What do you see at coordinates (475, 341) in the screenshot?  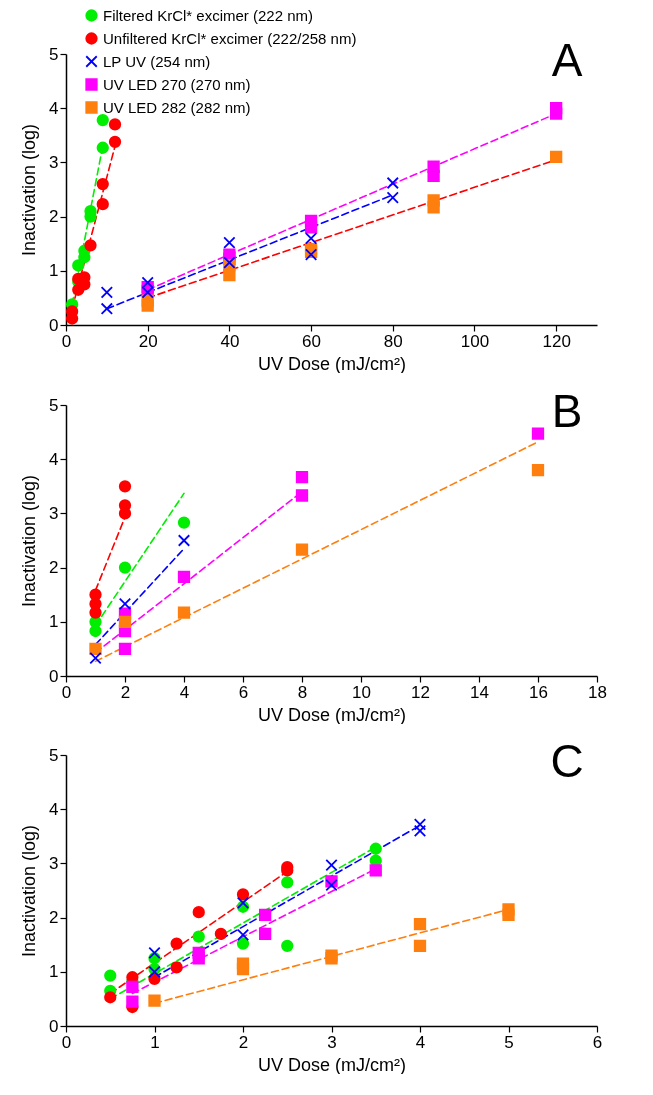 I see `x-tick-label: 100` at bounding box center [475, 341].